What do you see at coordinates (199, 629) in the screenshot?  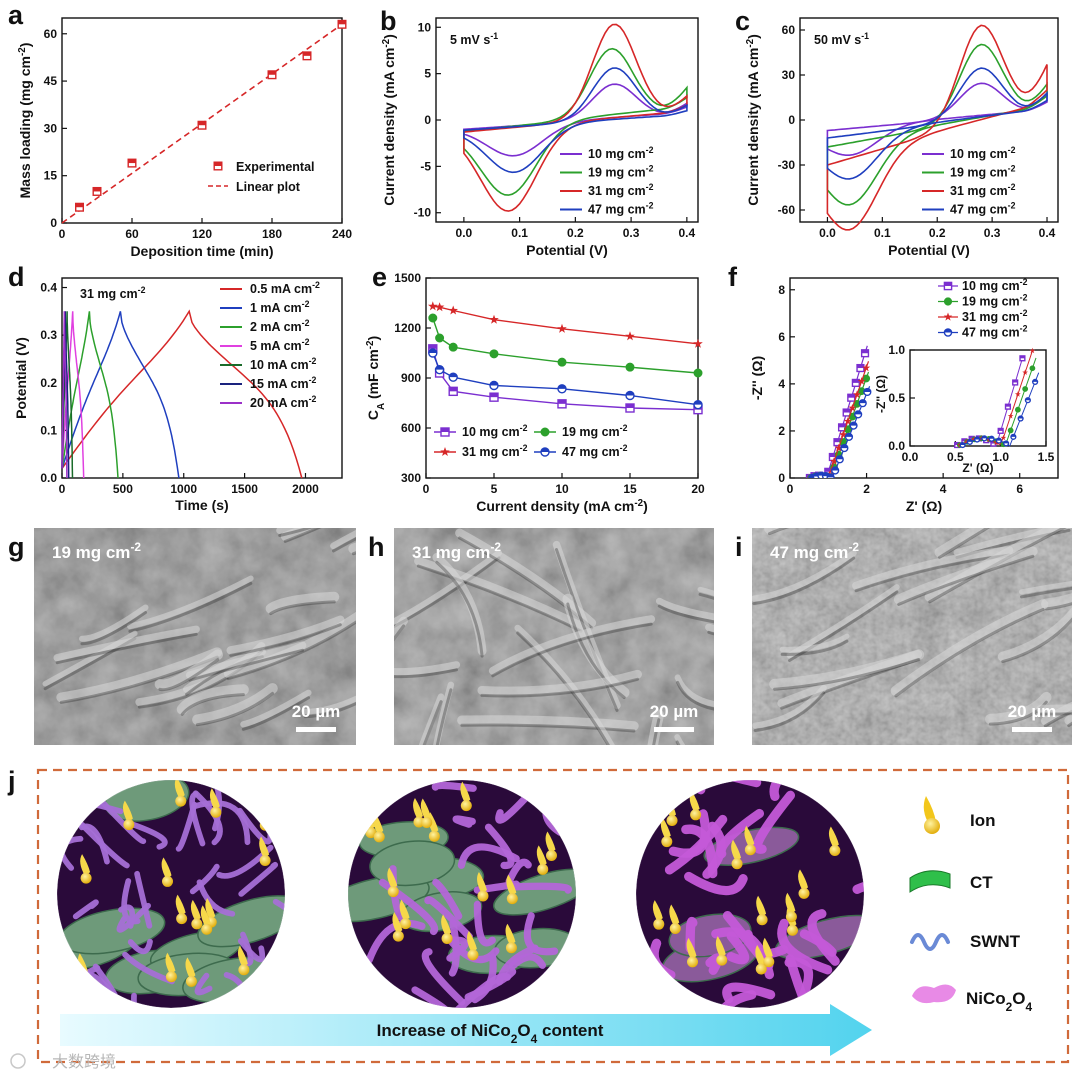 I see `sem-strands` at bounding box center [199, 629].